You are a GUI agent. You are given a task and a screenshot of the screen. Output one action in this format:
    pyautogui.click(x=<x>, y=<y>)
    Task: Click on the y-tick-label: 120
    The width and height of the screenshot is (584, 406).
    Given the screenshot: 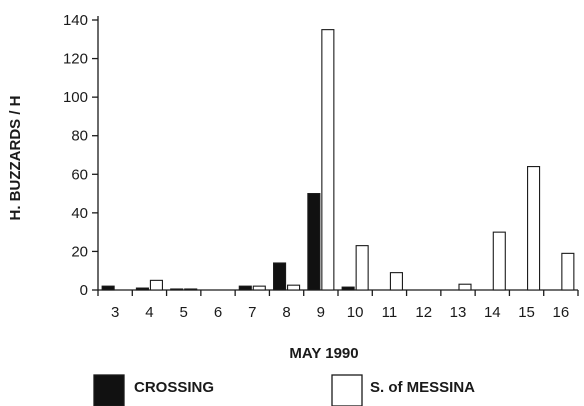 What is the action you would take?
    pyautogui.click(x=75, y=59)
    